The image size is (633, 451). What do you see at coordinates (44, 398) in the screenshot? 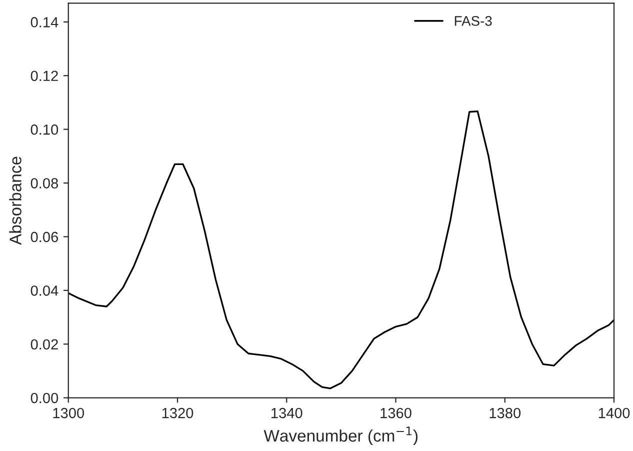
I see `y-tick-label: 0.00` at bounding box center [44, 398].